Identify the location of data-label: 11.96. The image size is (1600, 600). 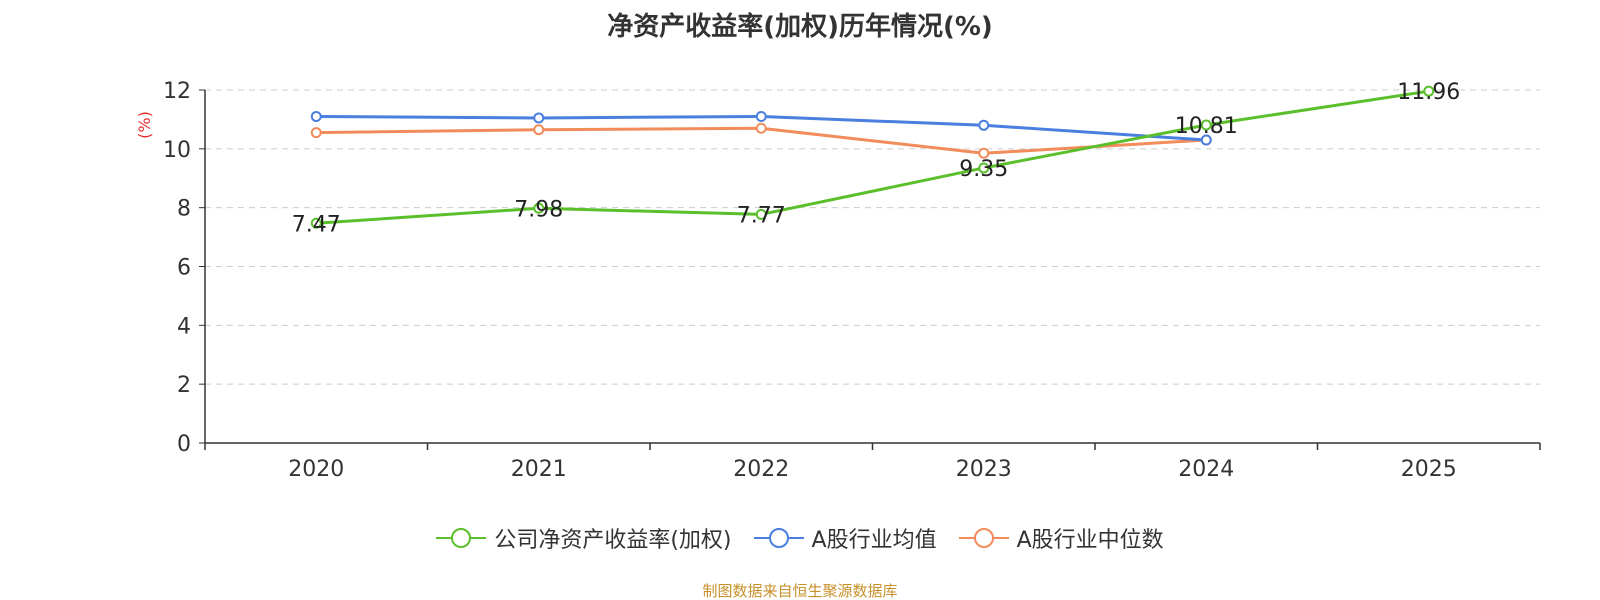
(1428, 92).